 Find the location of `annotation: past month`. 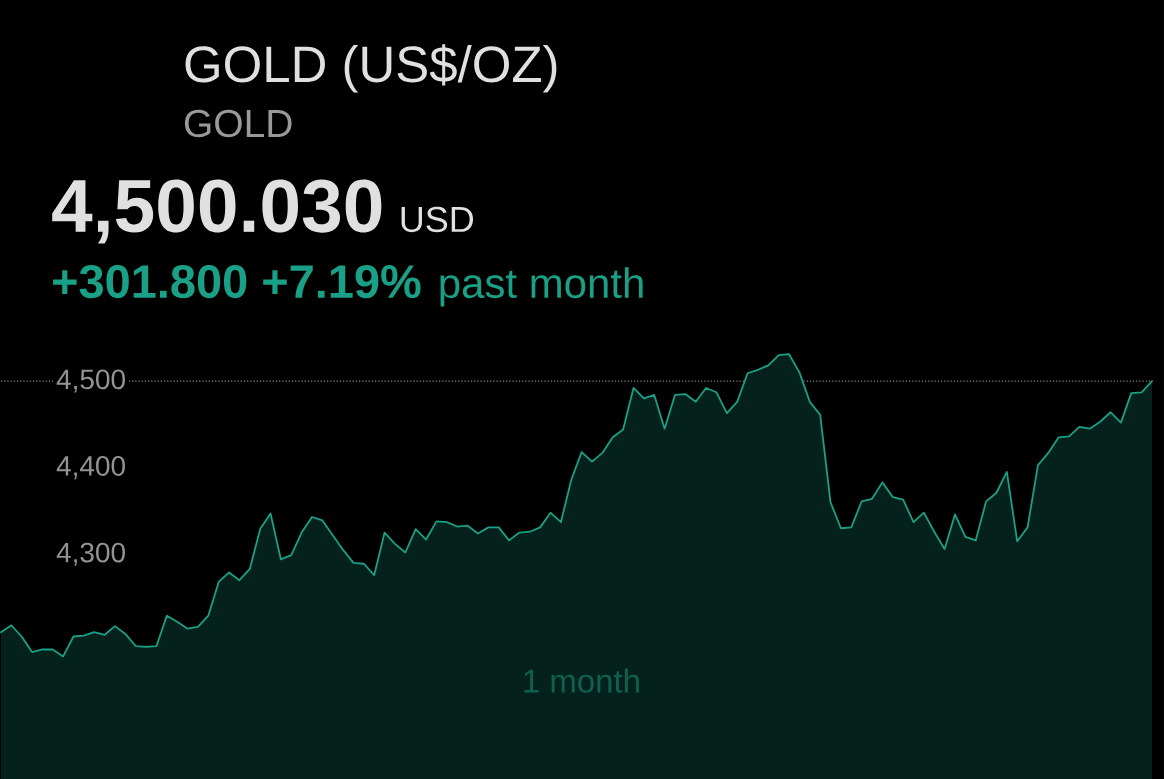

annotation: past month is located at coordinates (541, 287).